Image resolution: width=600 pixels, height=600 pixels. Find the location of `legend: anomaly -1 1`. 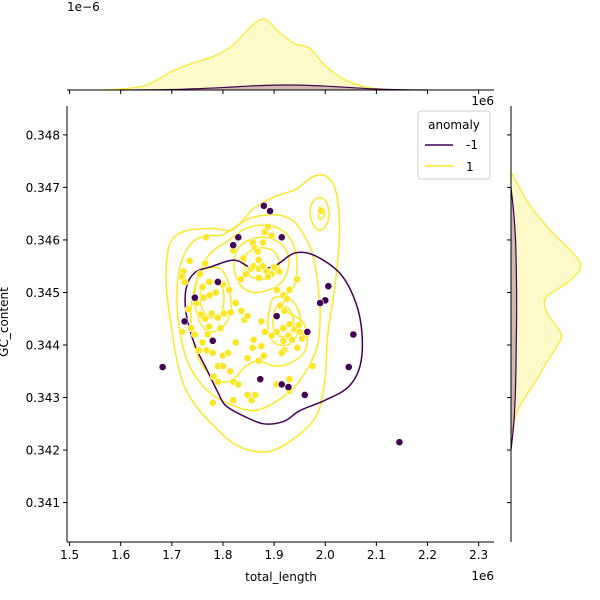

legend: anomaly -1 1 is located at coordinates (454, 145).